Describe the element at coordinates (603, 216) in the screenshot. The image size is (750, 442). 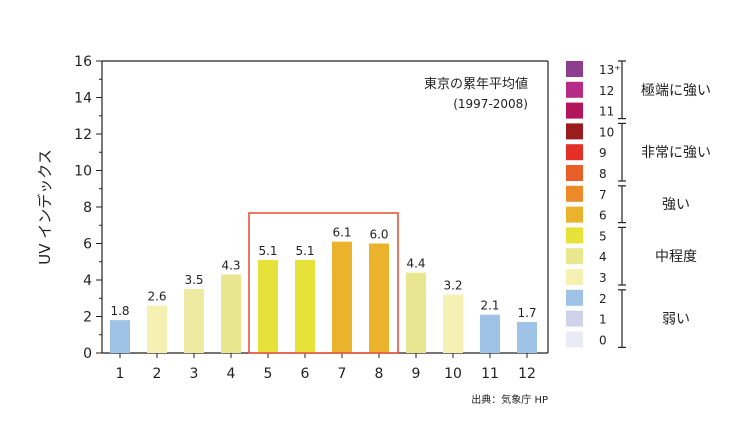
I see `legend-value-label: 6` at that location.